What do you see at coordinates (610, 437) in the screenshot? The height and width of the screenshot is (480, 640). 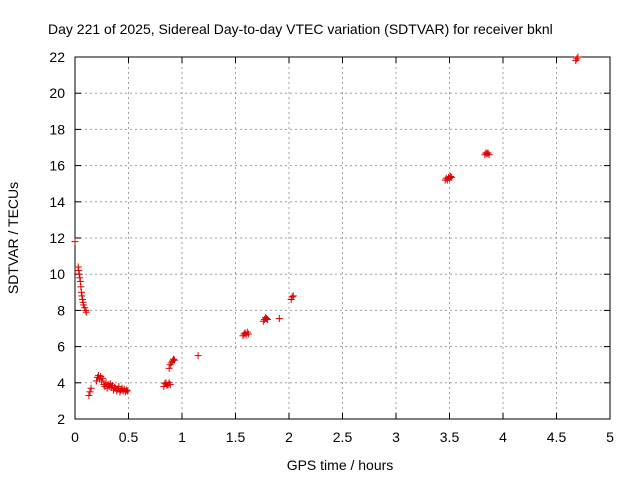 I see `x-tick-label: 5` at bounding box center [610, 437].